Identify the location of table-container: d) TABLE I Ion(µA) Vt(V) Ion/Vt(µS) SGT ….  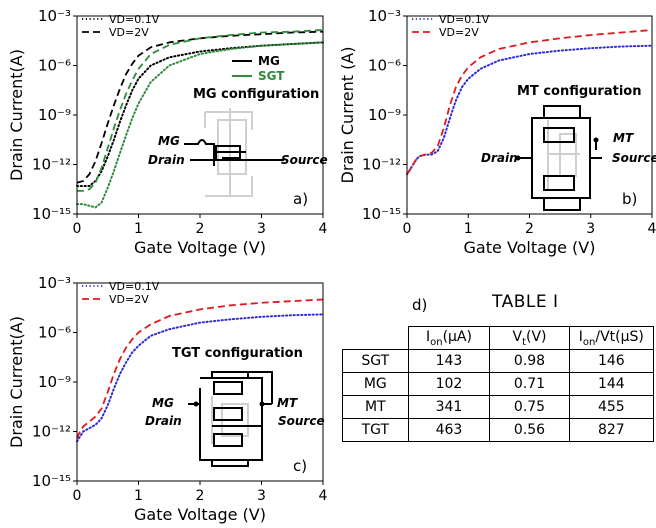
(498, 367).